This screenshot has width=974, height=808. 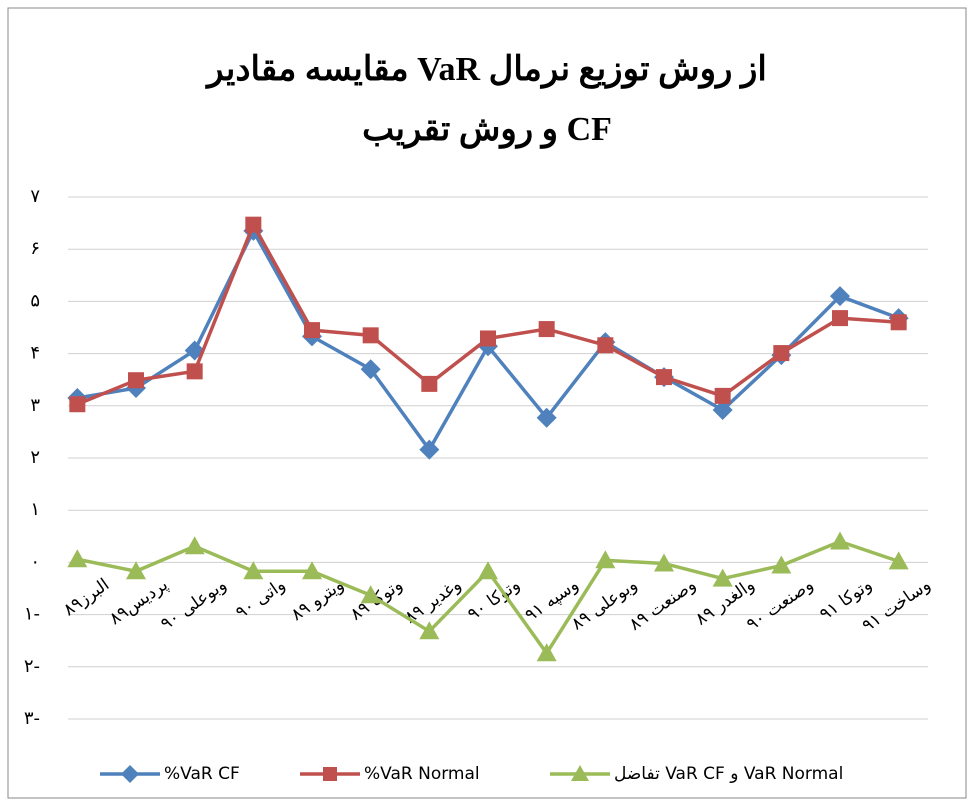 What do you see at coordinates (35, 196) in the screenshot?
I see `y-tick-label: ۷` at bounding box center [35, 196].